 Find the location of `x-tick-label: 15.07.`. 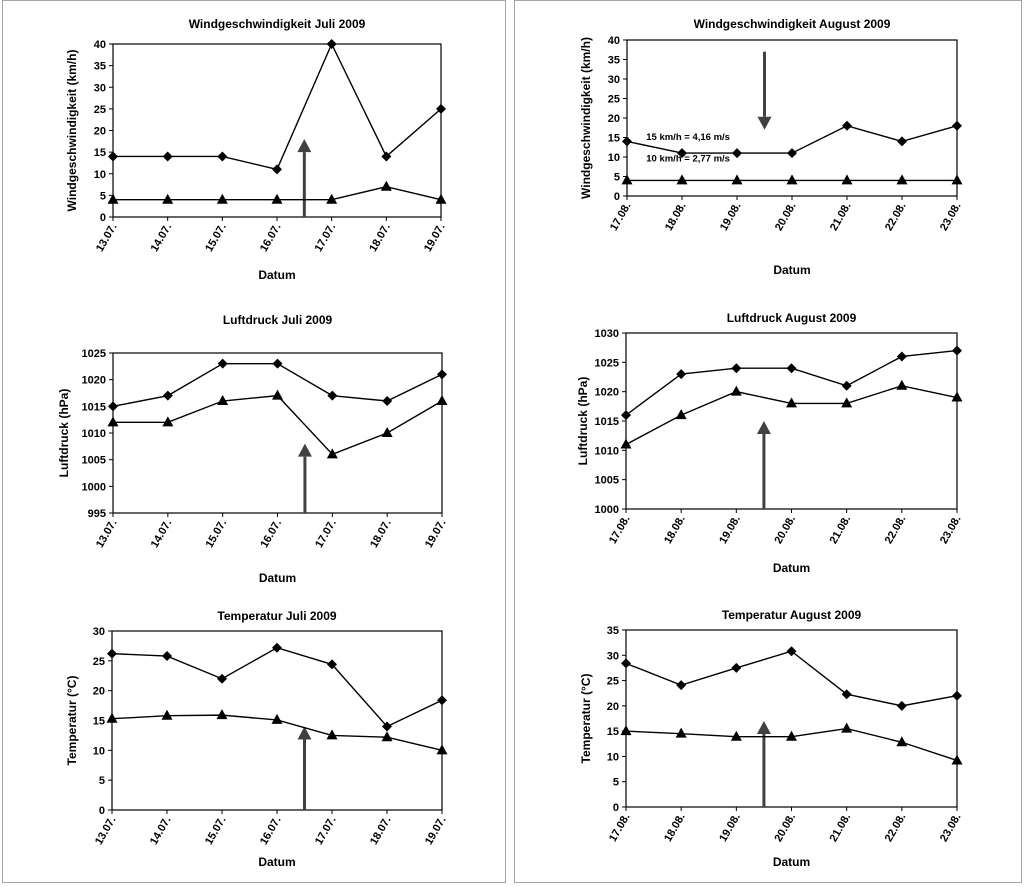

x-tick-label: 15.07. is located at coordinates (216, 237).